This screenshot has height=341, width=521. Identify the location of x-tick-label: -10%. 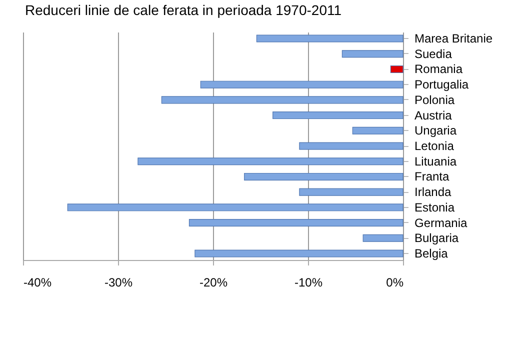
(308, 283).